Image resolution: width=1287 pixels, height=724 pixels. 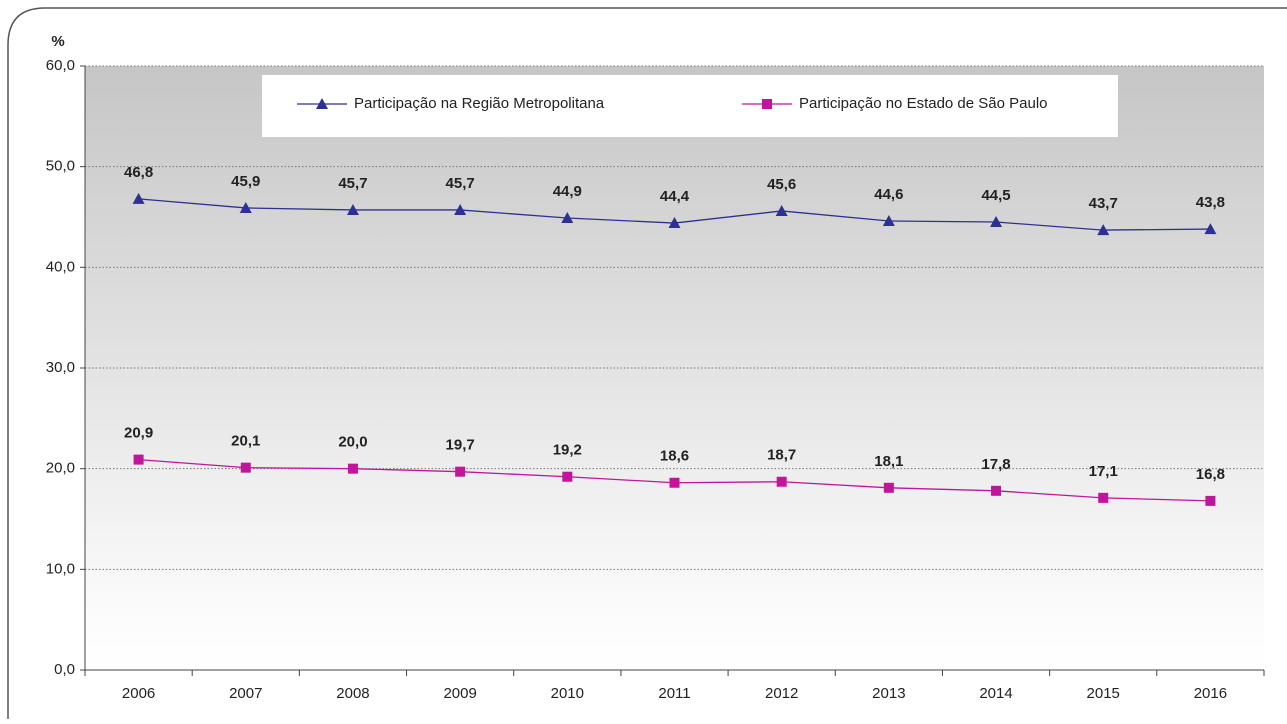 What do you see at coordinates (781, 455) in the screenshot?
I see `value-label: 18,7` at bounding box center [781, 455].